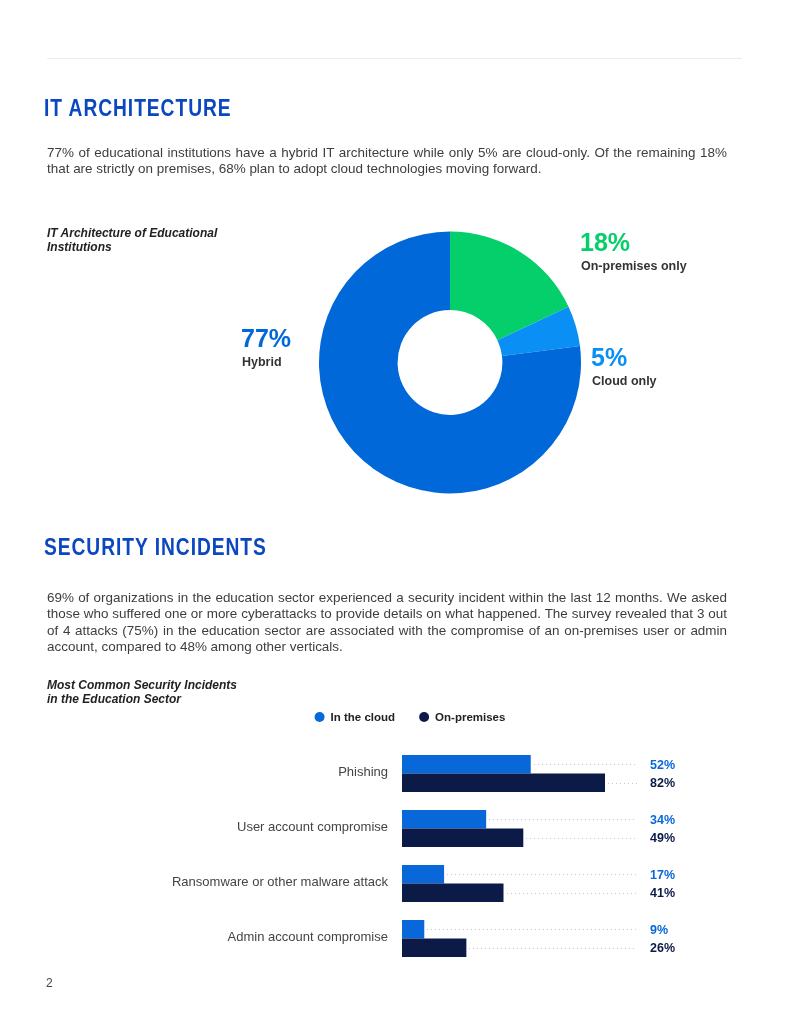 The image size is (800, 1035). I want to click on y-tick-label: User account compromise, so click(312, 826).